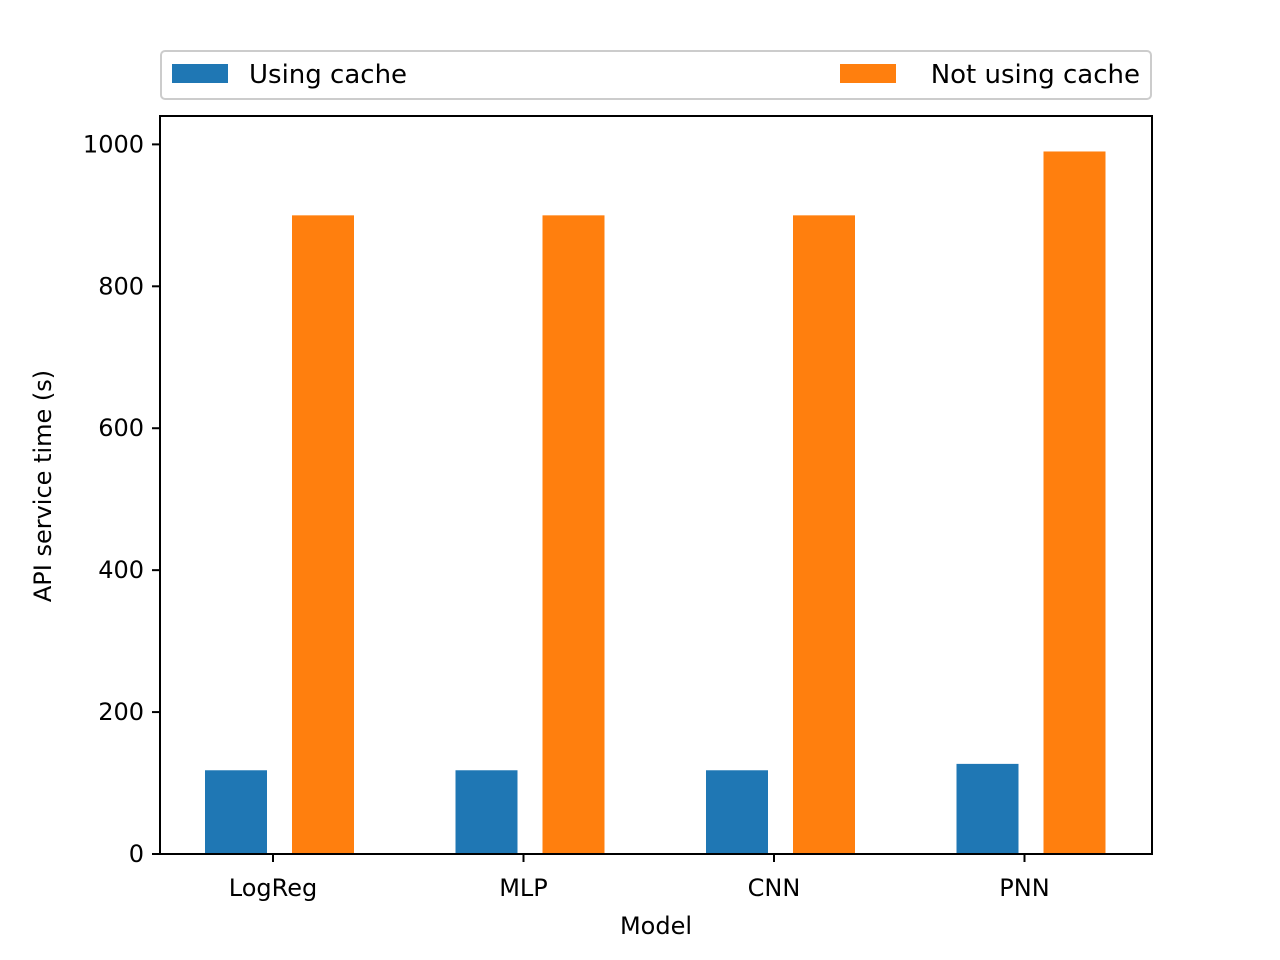 The width and height of the screenshot is (1280, 960). I want to click on legend-label-using-cache: Using cache, so click(328, 75).